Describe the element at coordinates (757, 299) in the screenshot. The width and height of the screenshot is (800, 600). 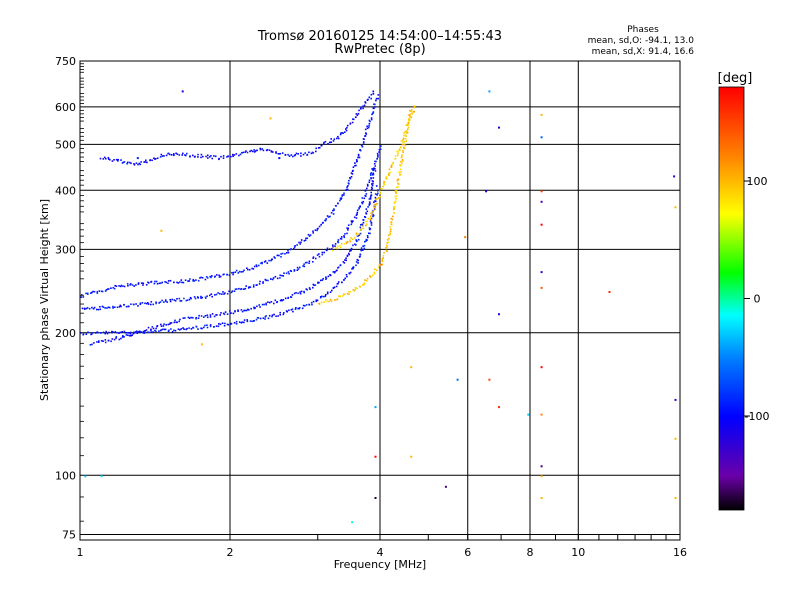
I see `colorbar-tick-label: 0` at that location.